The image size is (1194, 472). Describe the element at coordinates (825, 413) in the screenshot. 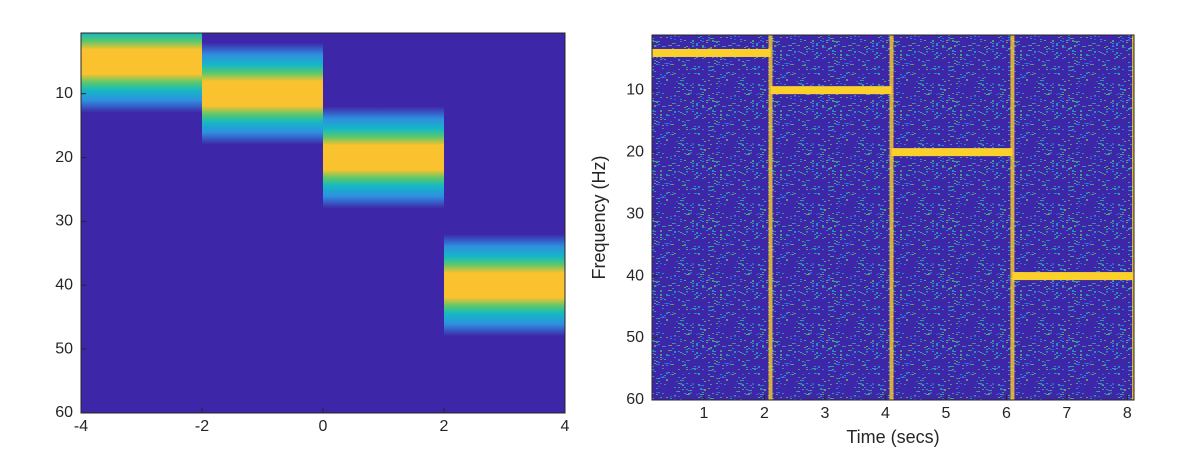

I see `x-tick-label: 3` at that location.